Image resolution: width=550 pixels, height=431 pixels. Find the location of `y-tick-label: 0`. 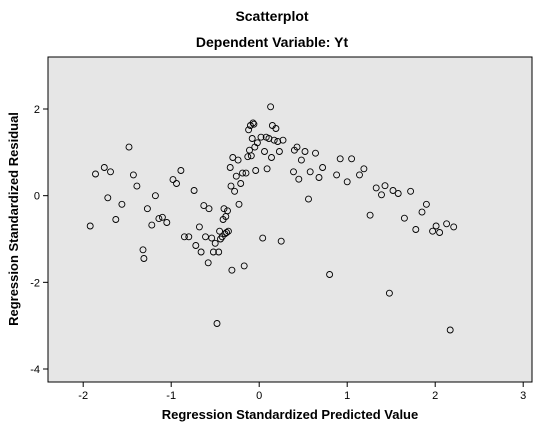

y-tick-label: 0 is located at coordinates (37, 197).